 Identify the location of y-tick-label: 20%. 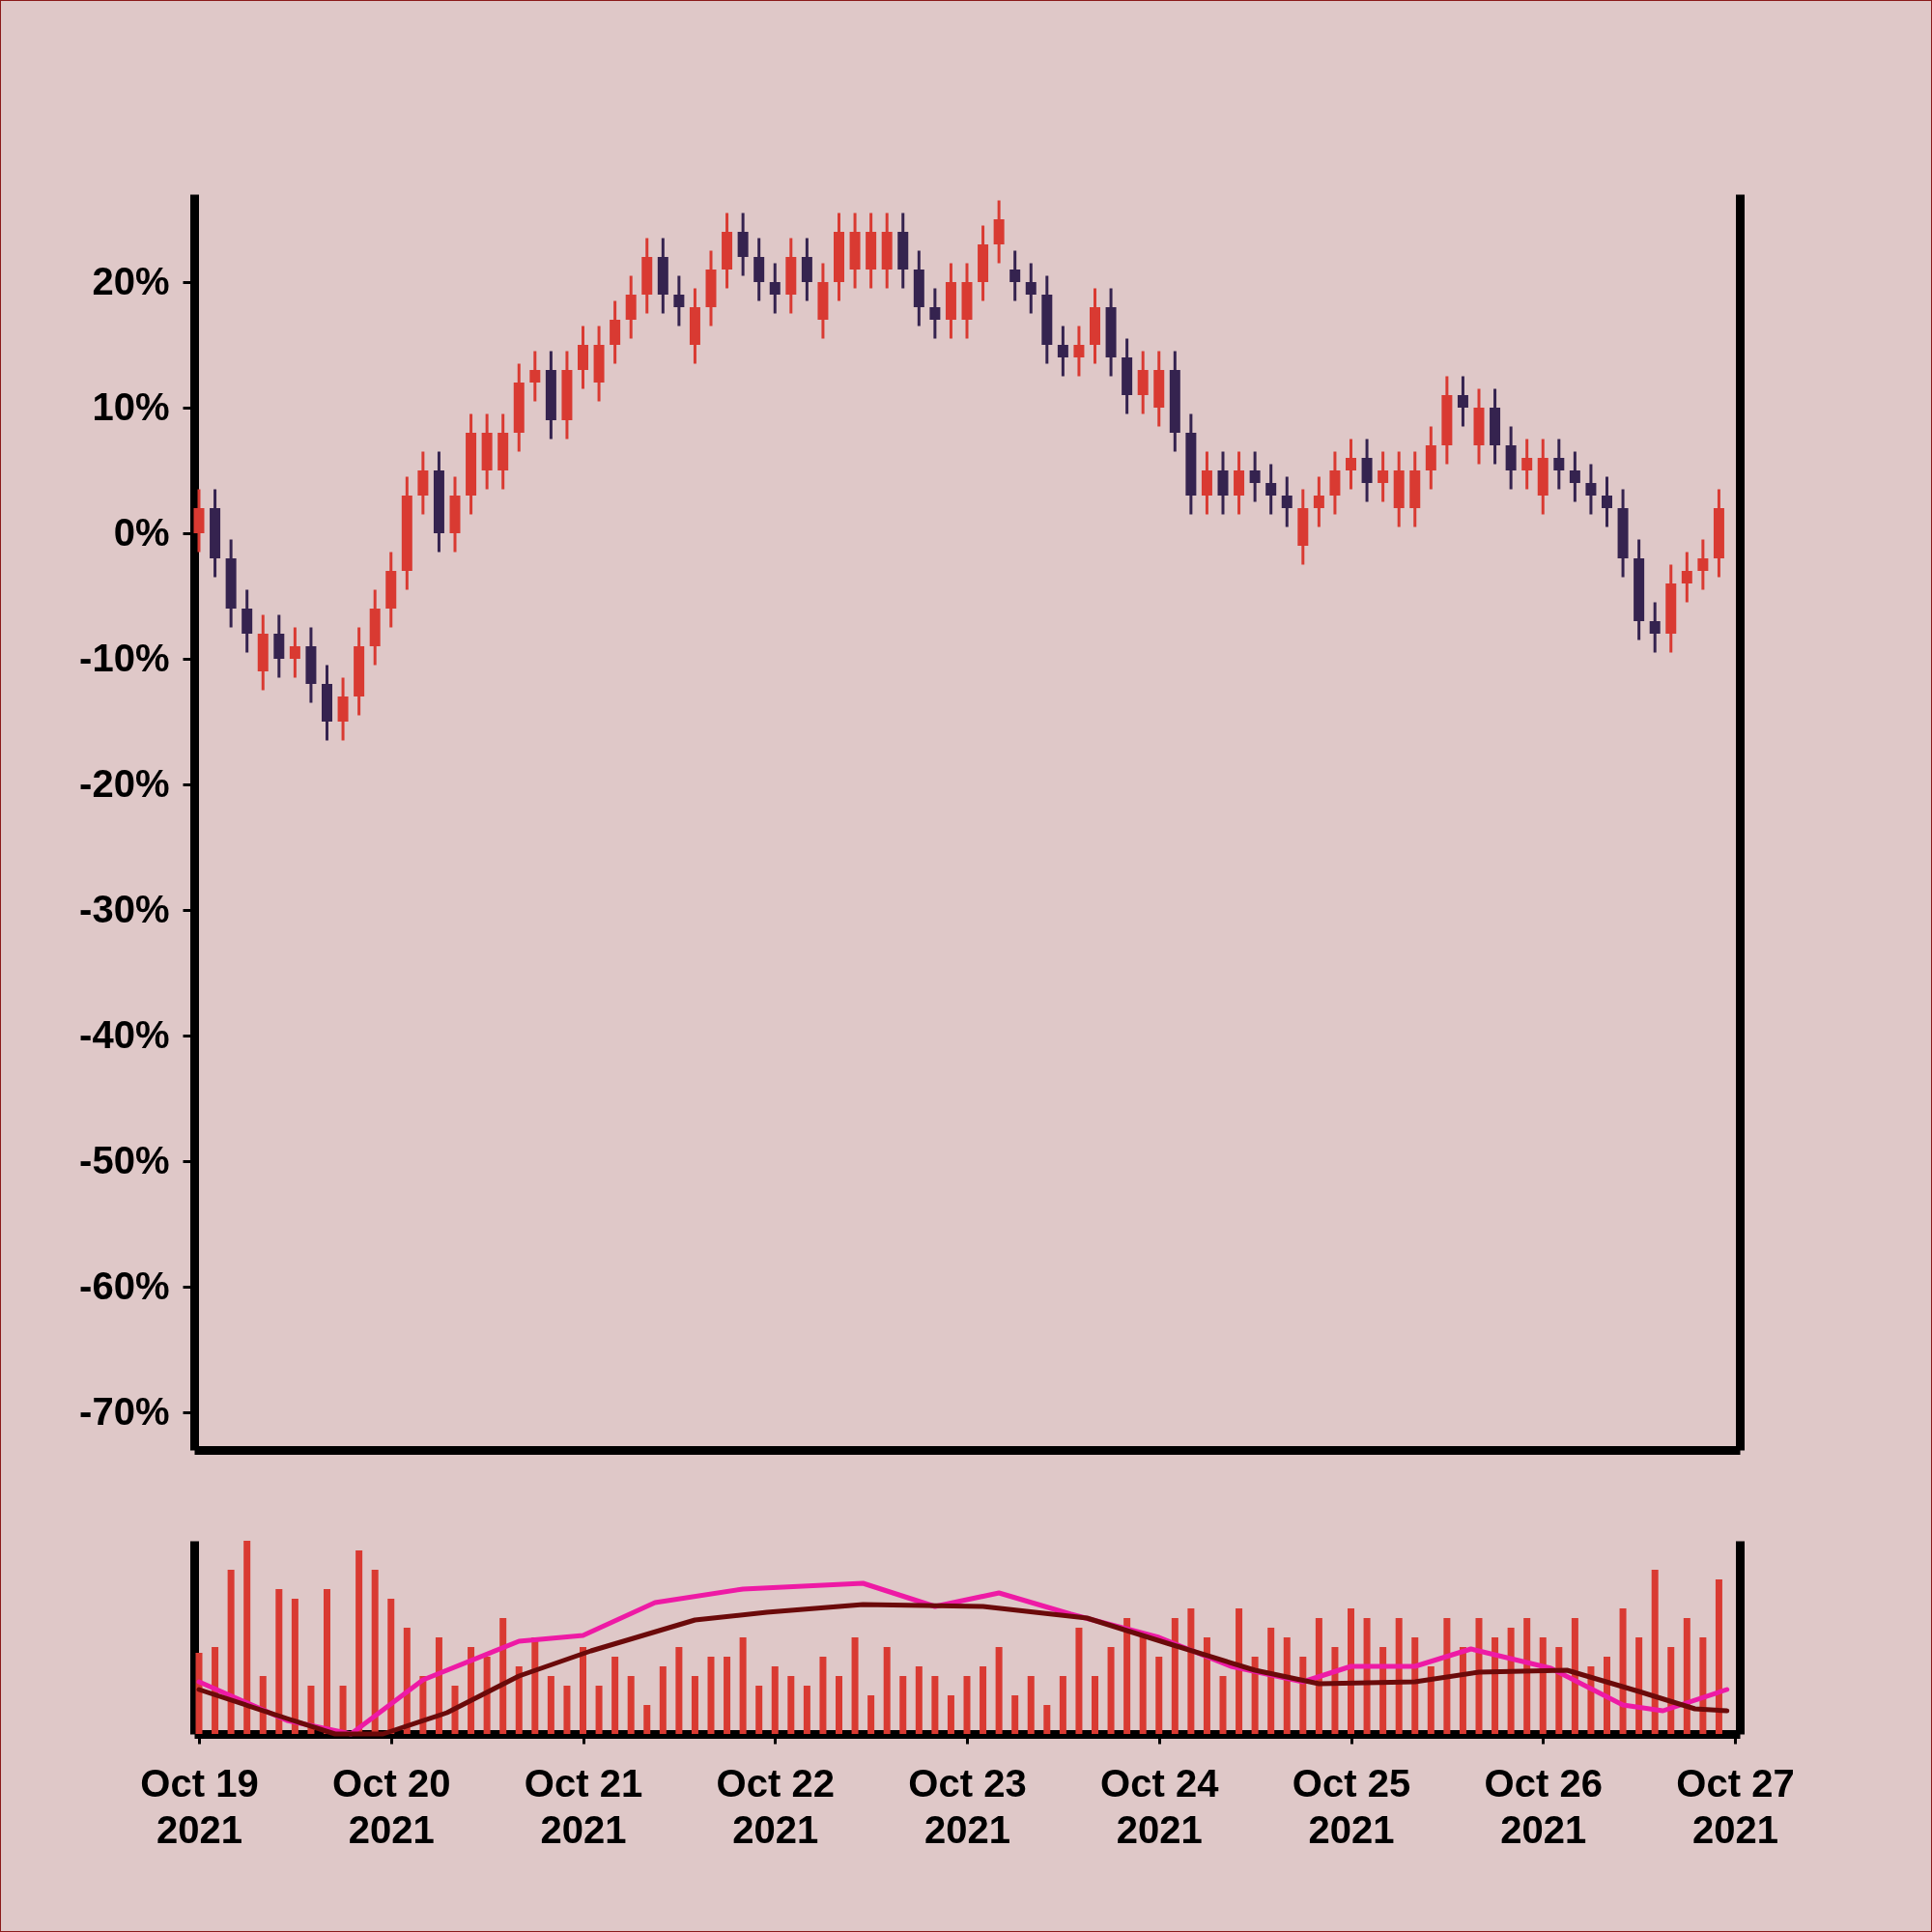
(131, 280).